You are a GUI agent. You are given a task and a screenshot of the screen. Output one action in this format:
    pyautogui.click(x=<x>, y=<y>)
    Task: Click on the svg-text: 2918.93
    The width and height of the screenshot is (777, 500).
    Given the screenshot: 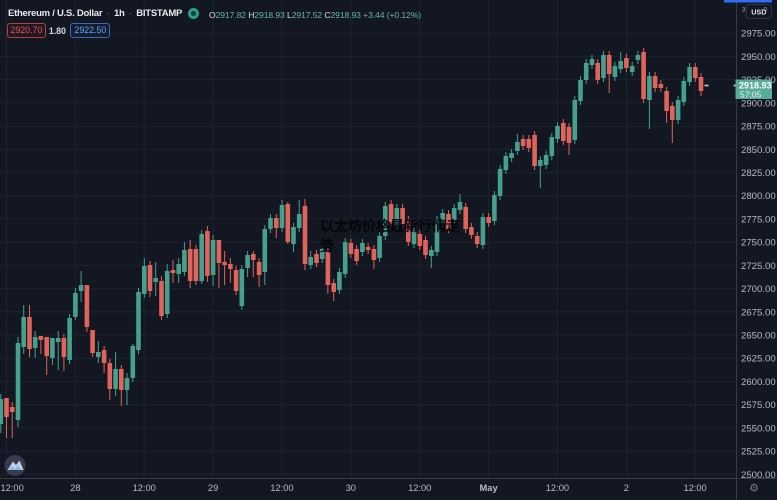 What is the action you would take?
    pyautogui.click(x=755, y=86)
    